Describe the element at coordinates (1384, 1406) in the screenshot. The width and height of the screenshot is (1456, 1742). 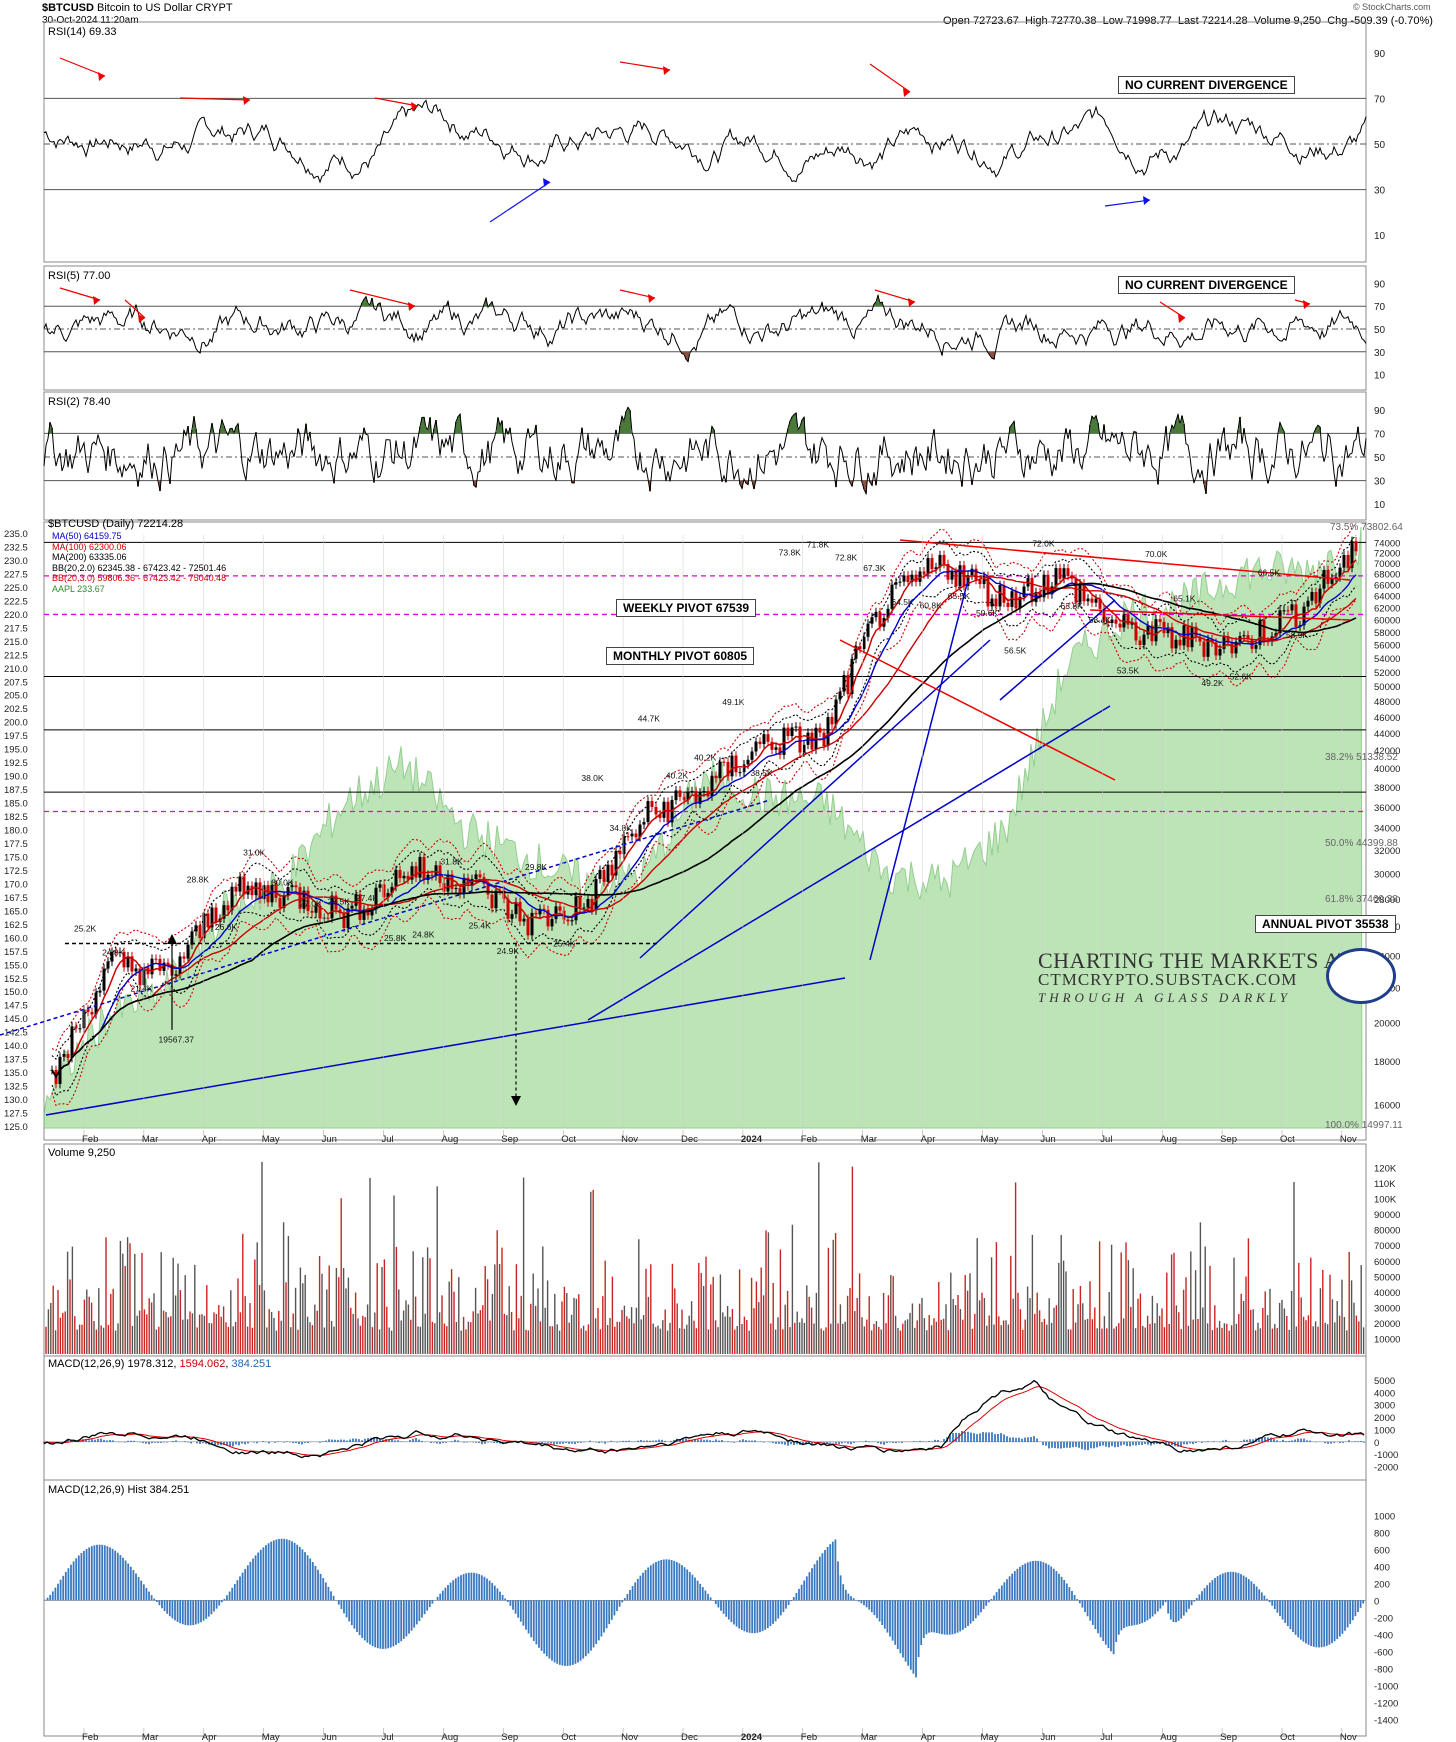
I see `macd-tick: 3000` at that location.